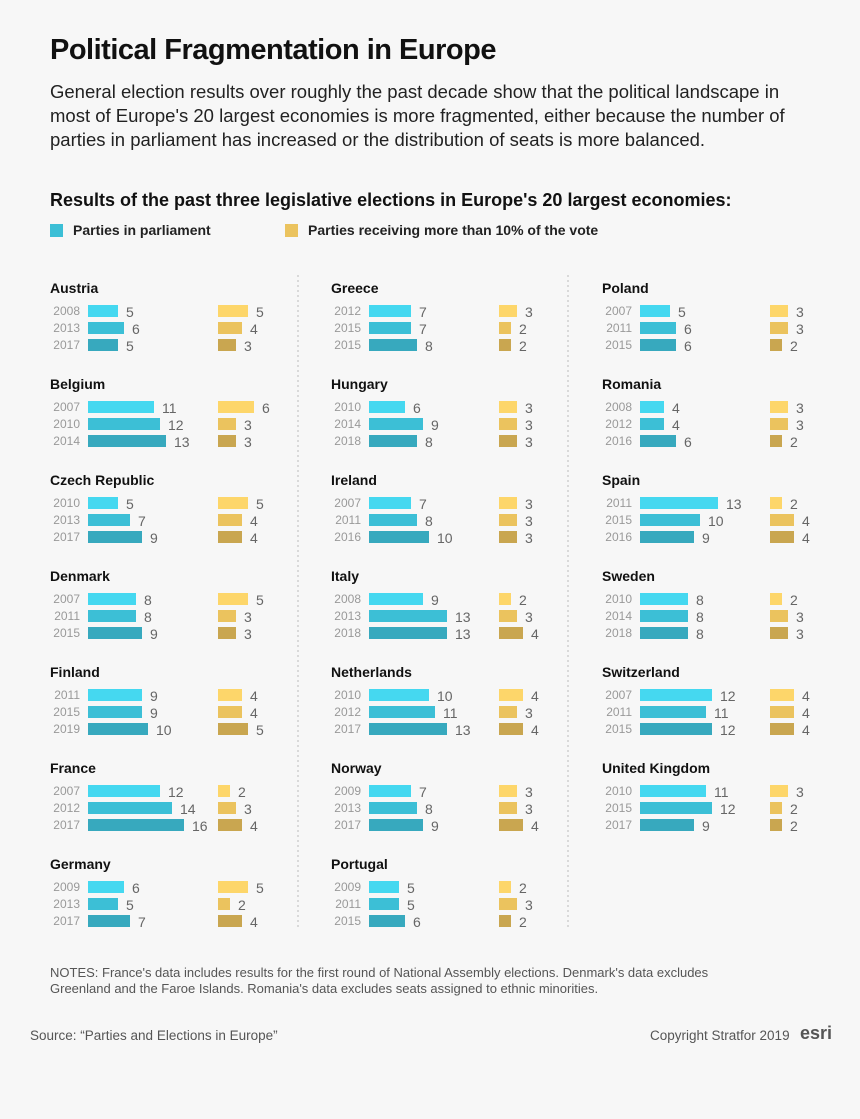 The width and height of the screenshot is (860, 1119). What do you see at coordinates (66, 311) in the screenshot?
I see `year-label: 2008` at bounding box center [66, 311].